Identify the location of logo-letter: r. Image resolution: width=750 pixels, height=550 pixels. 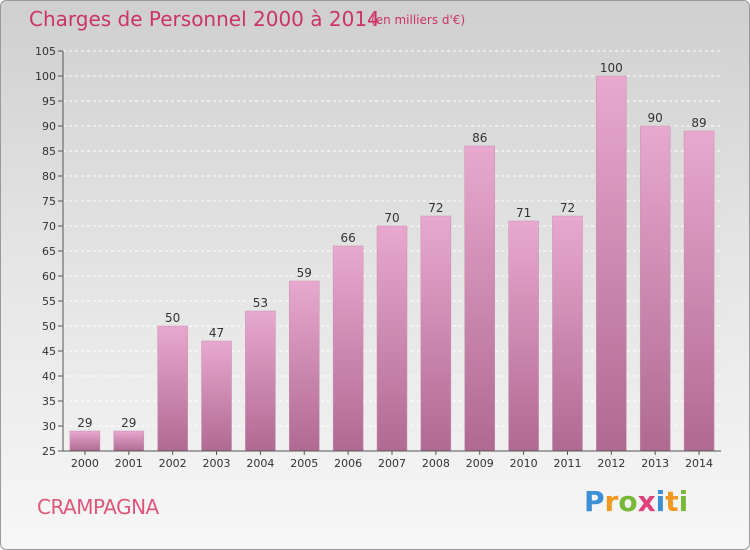
(611, 501).